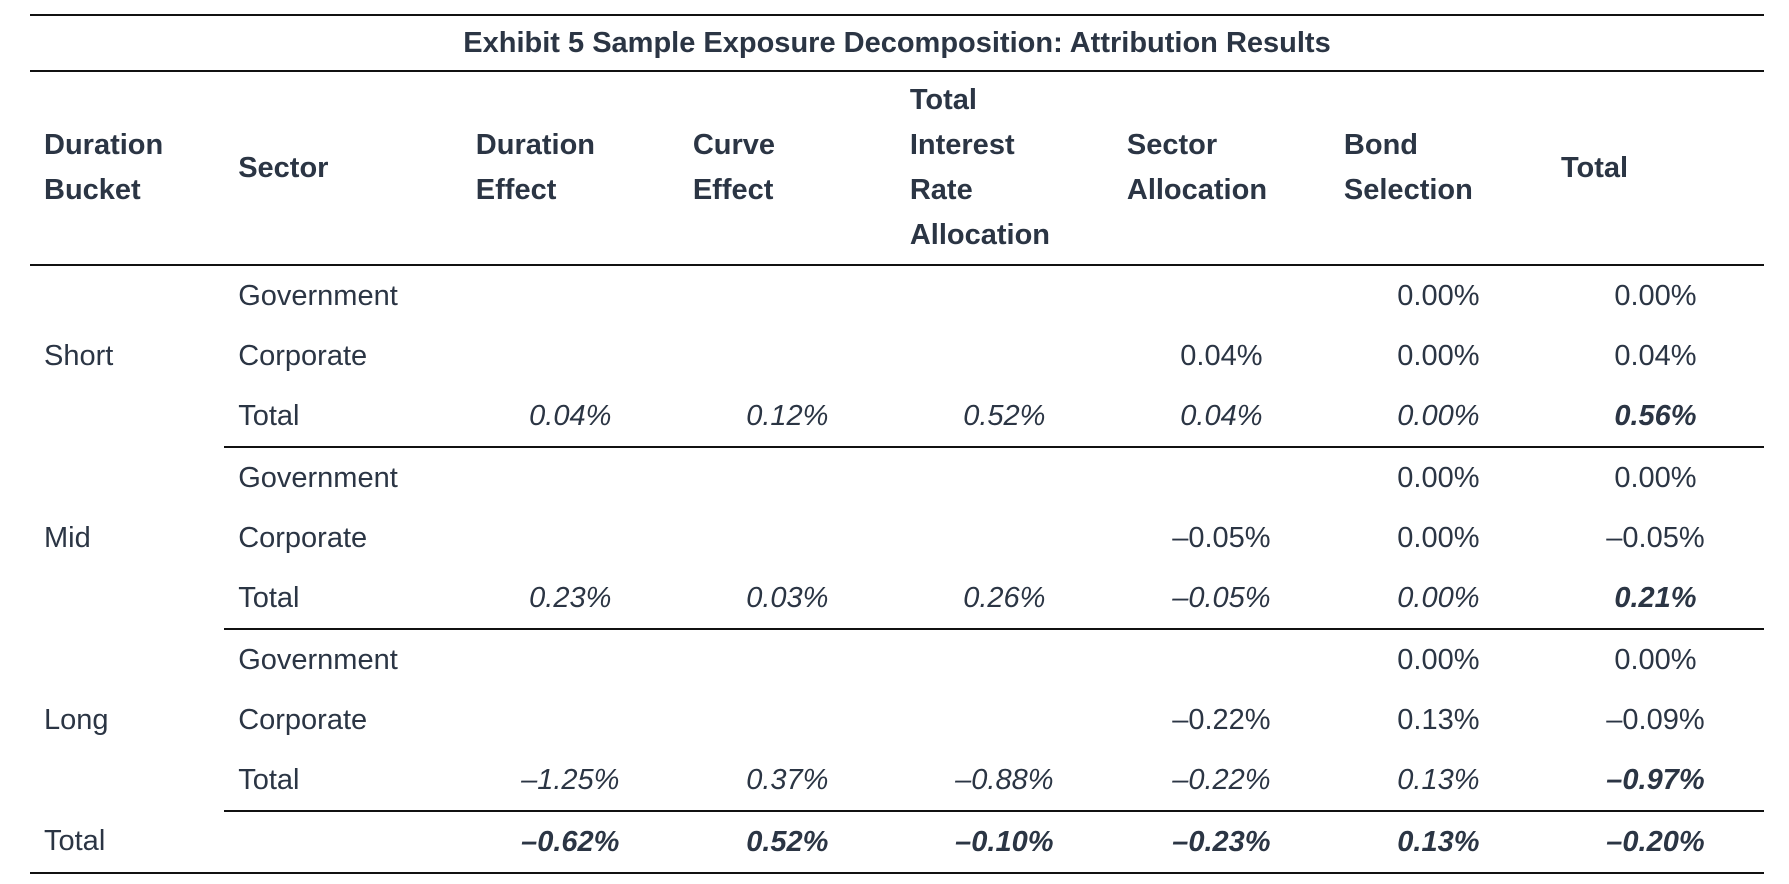 The image size is (1789, 884). Describe the element at coordinates (1655, 599) in the screenshot. I see `total-cell: 0.21%` at that location.